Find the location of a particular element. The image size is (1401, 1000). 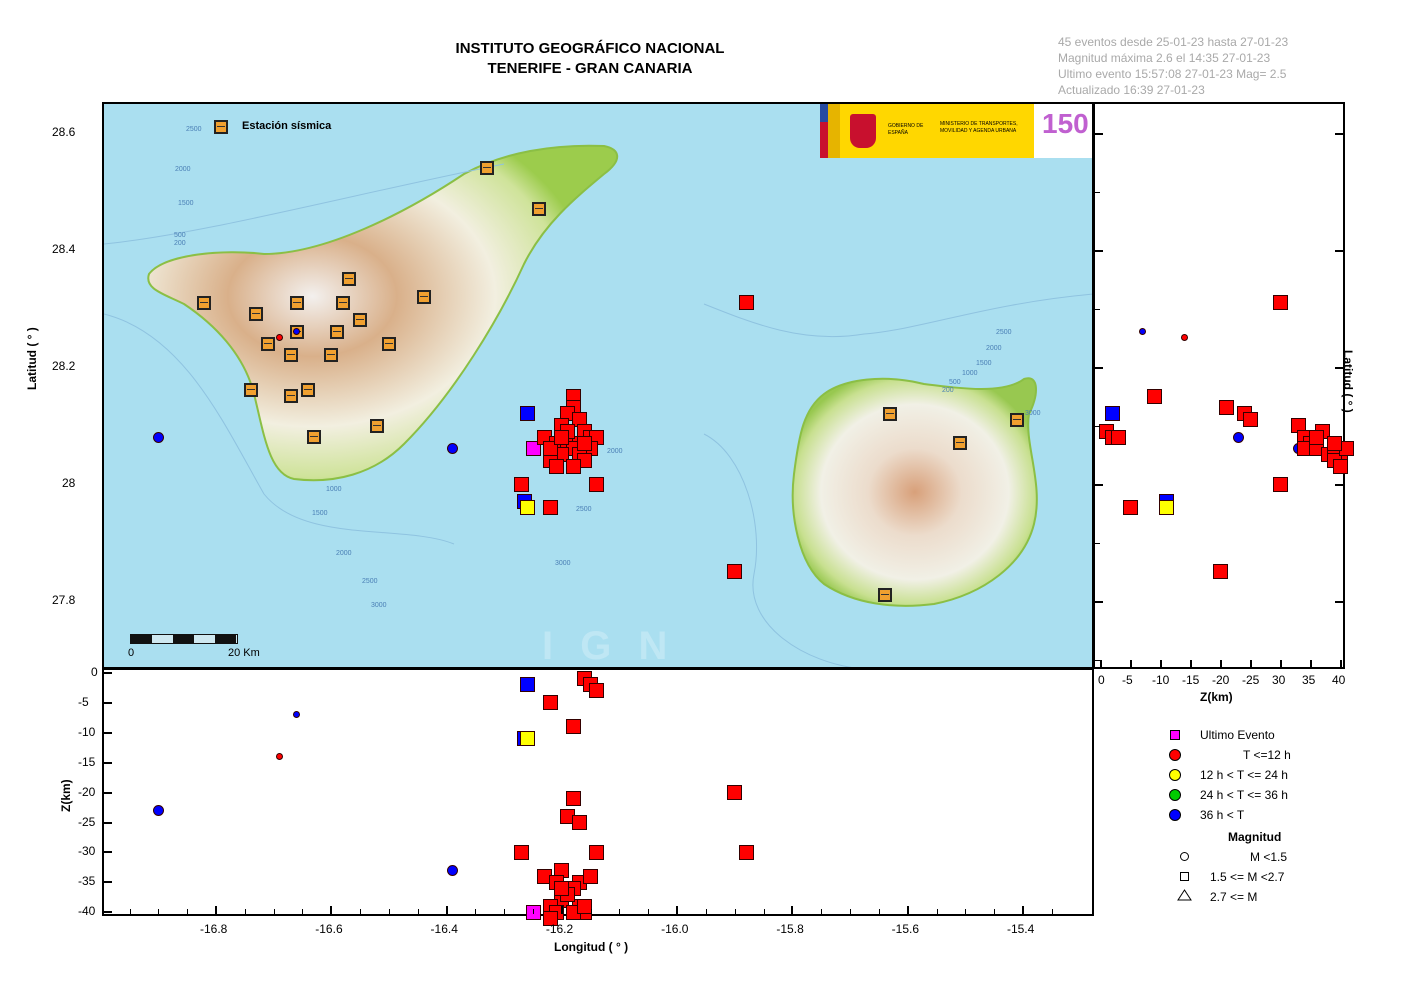

side-z-tick-label: -10 is located at coordinates (1161, 680).